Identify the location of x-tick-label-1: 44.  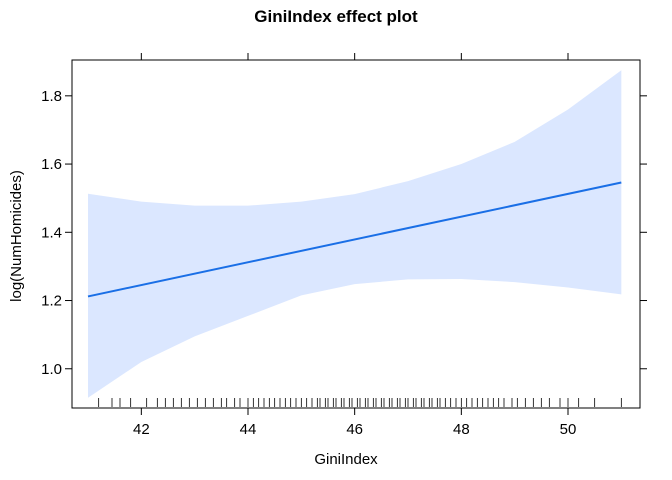
(248, 429).